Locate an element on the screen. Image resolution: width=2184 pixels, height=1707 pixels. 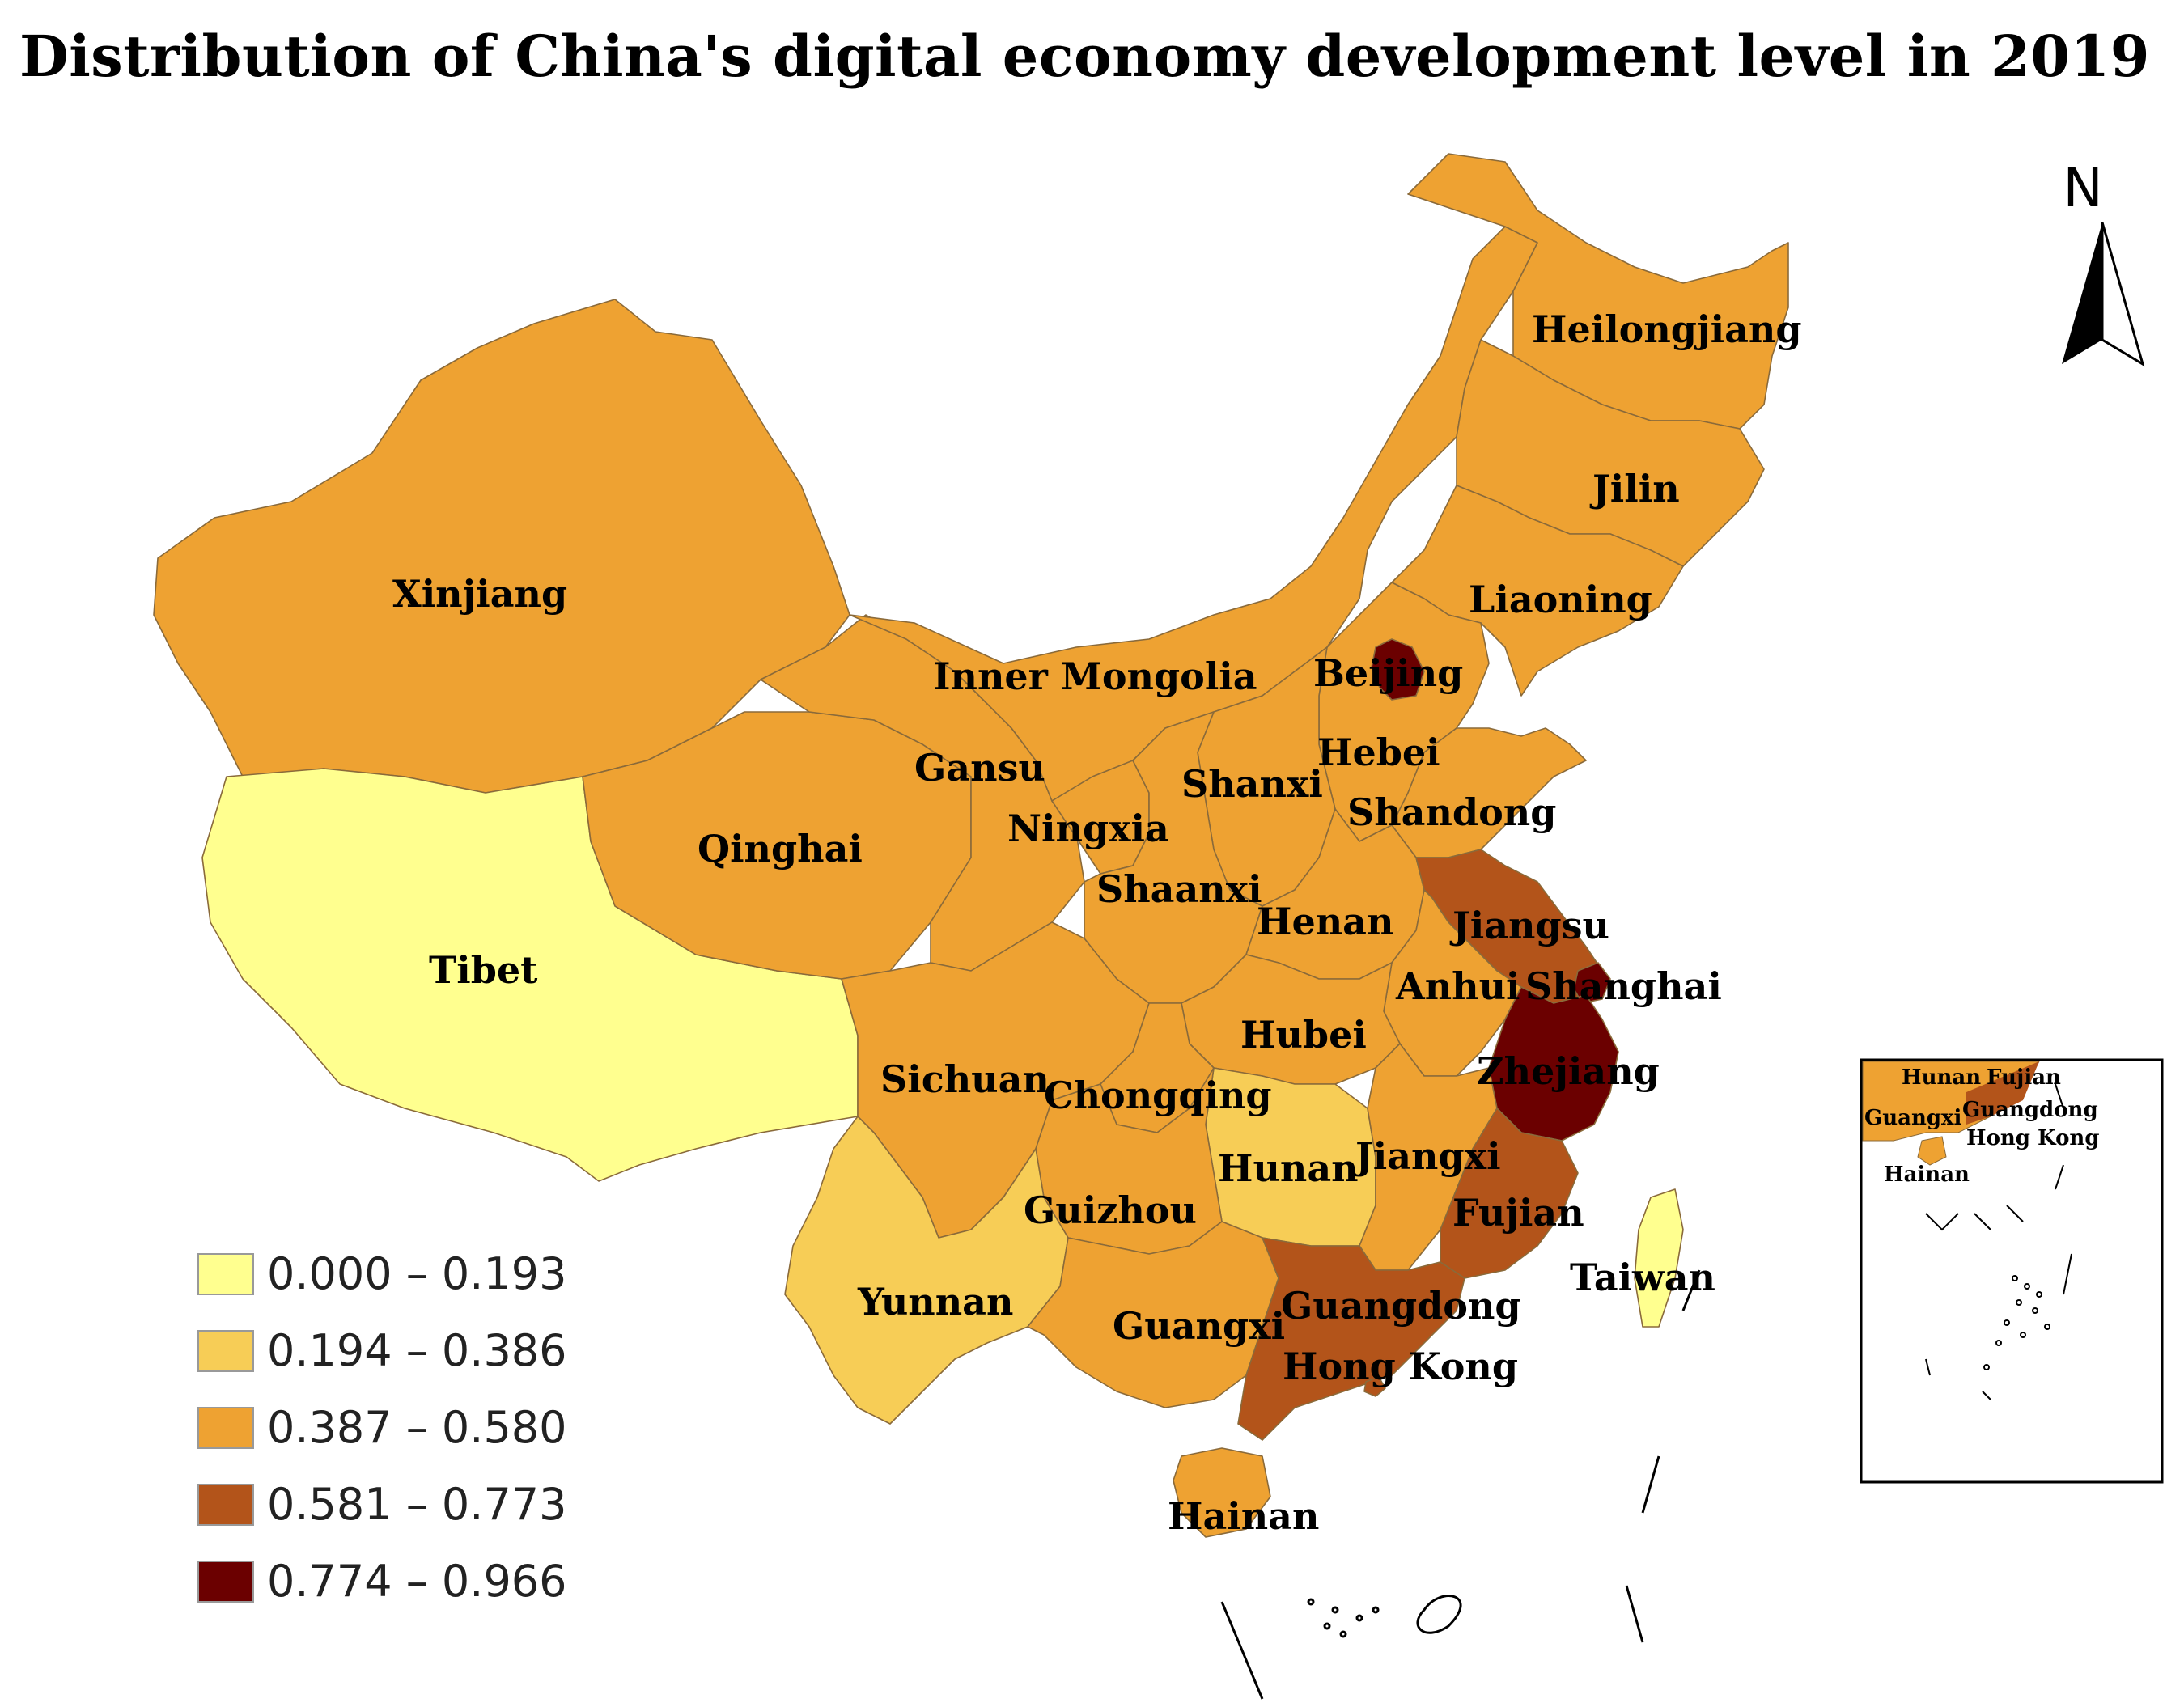
label-heilongjiang: Heilongjiang is located at coordinates (1667, 329).